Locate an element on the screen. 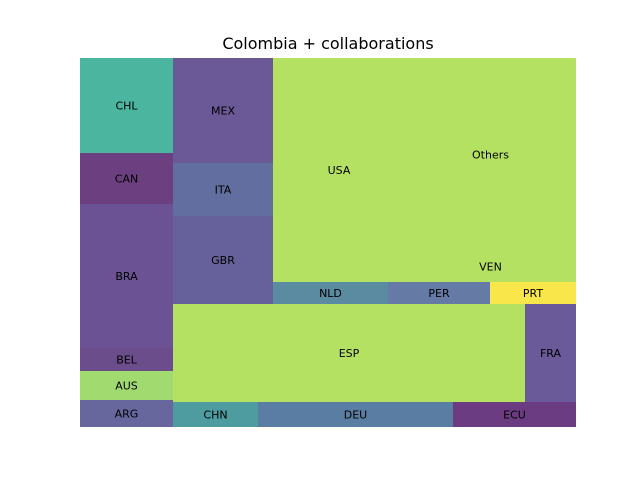 This screenshot has height=480, width=640. treemap-label-gbr: GBR is located at coordinates (223, 260).